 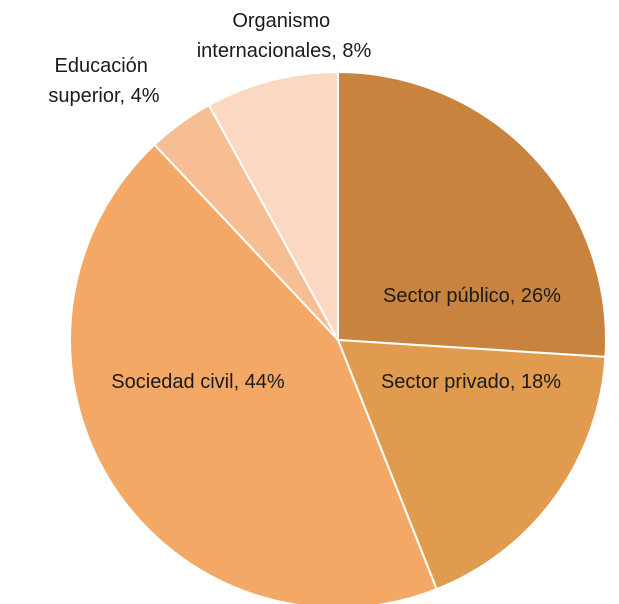 What do you see at coordinates (471, 382) in the screenshot?
I see `slice-label-sector-privado: Sector privado, 18%` at bounding box center [471, 382].